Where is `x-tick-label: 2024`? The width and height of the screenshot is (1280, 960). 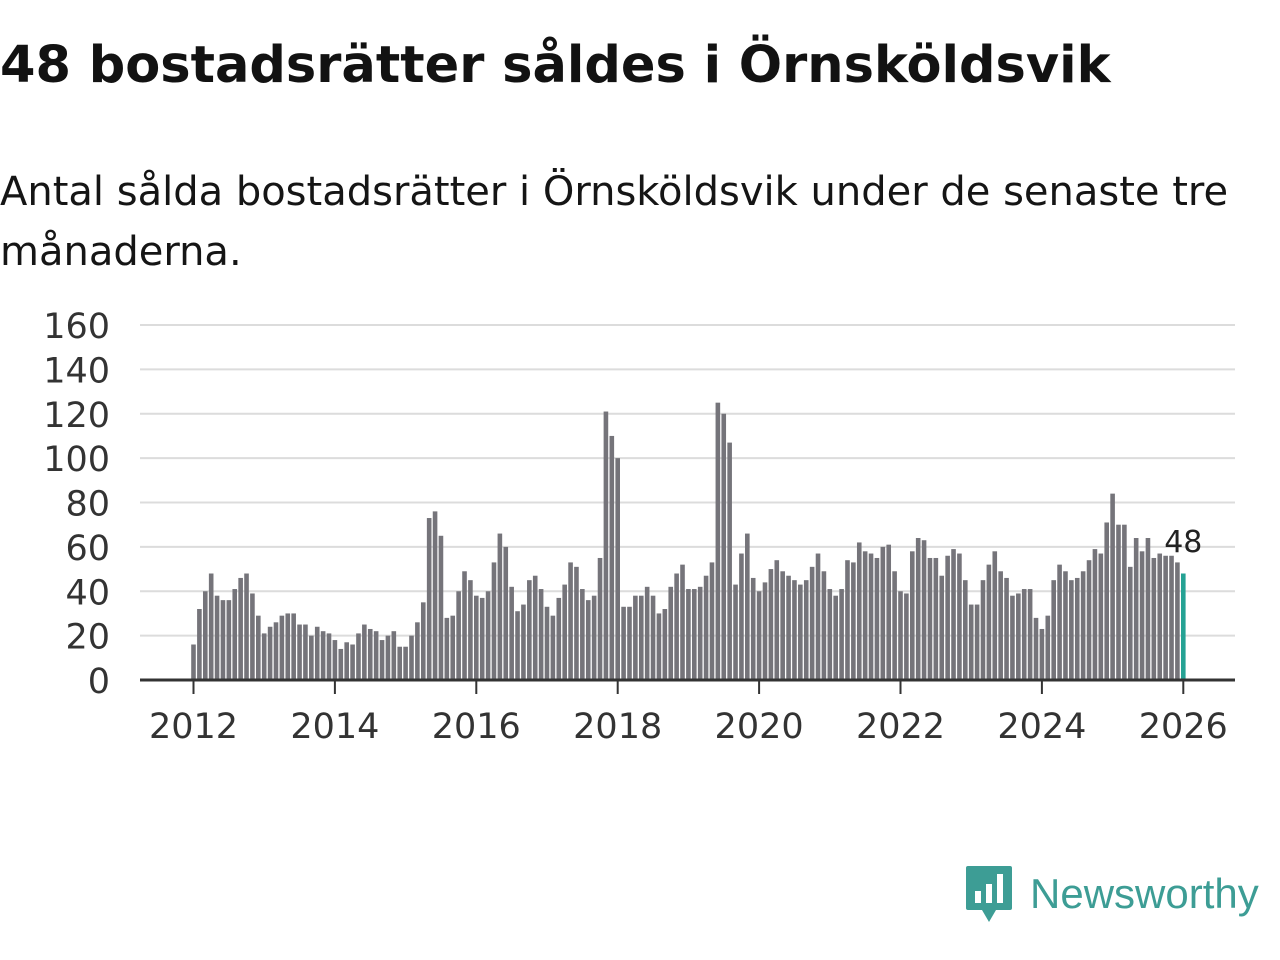
x-tick-label: 2024 is located at coordinates (1041, 727).